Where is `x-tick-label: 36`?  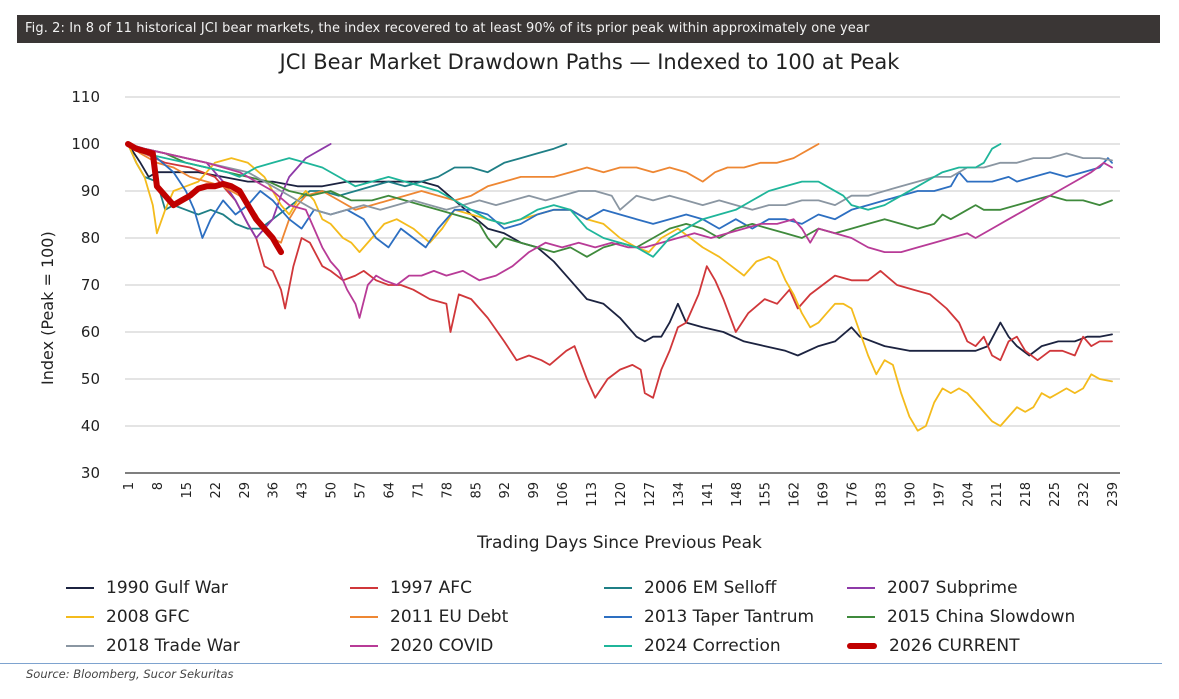 x-tick-label: 36 is located at coordinates (274, 490).